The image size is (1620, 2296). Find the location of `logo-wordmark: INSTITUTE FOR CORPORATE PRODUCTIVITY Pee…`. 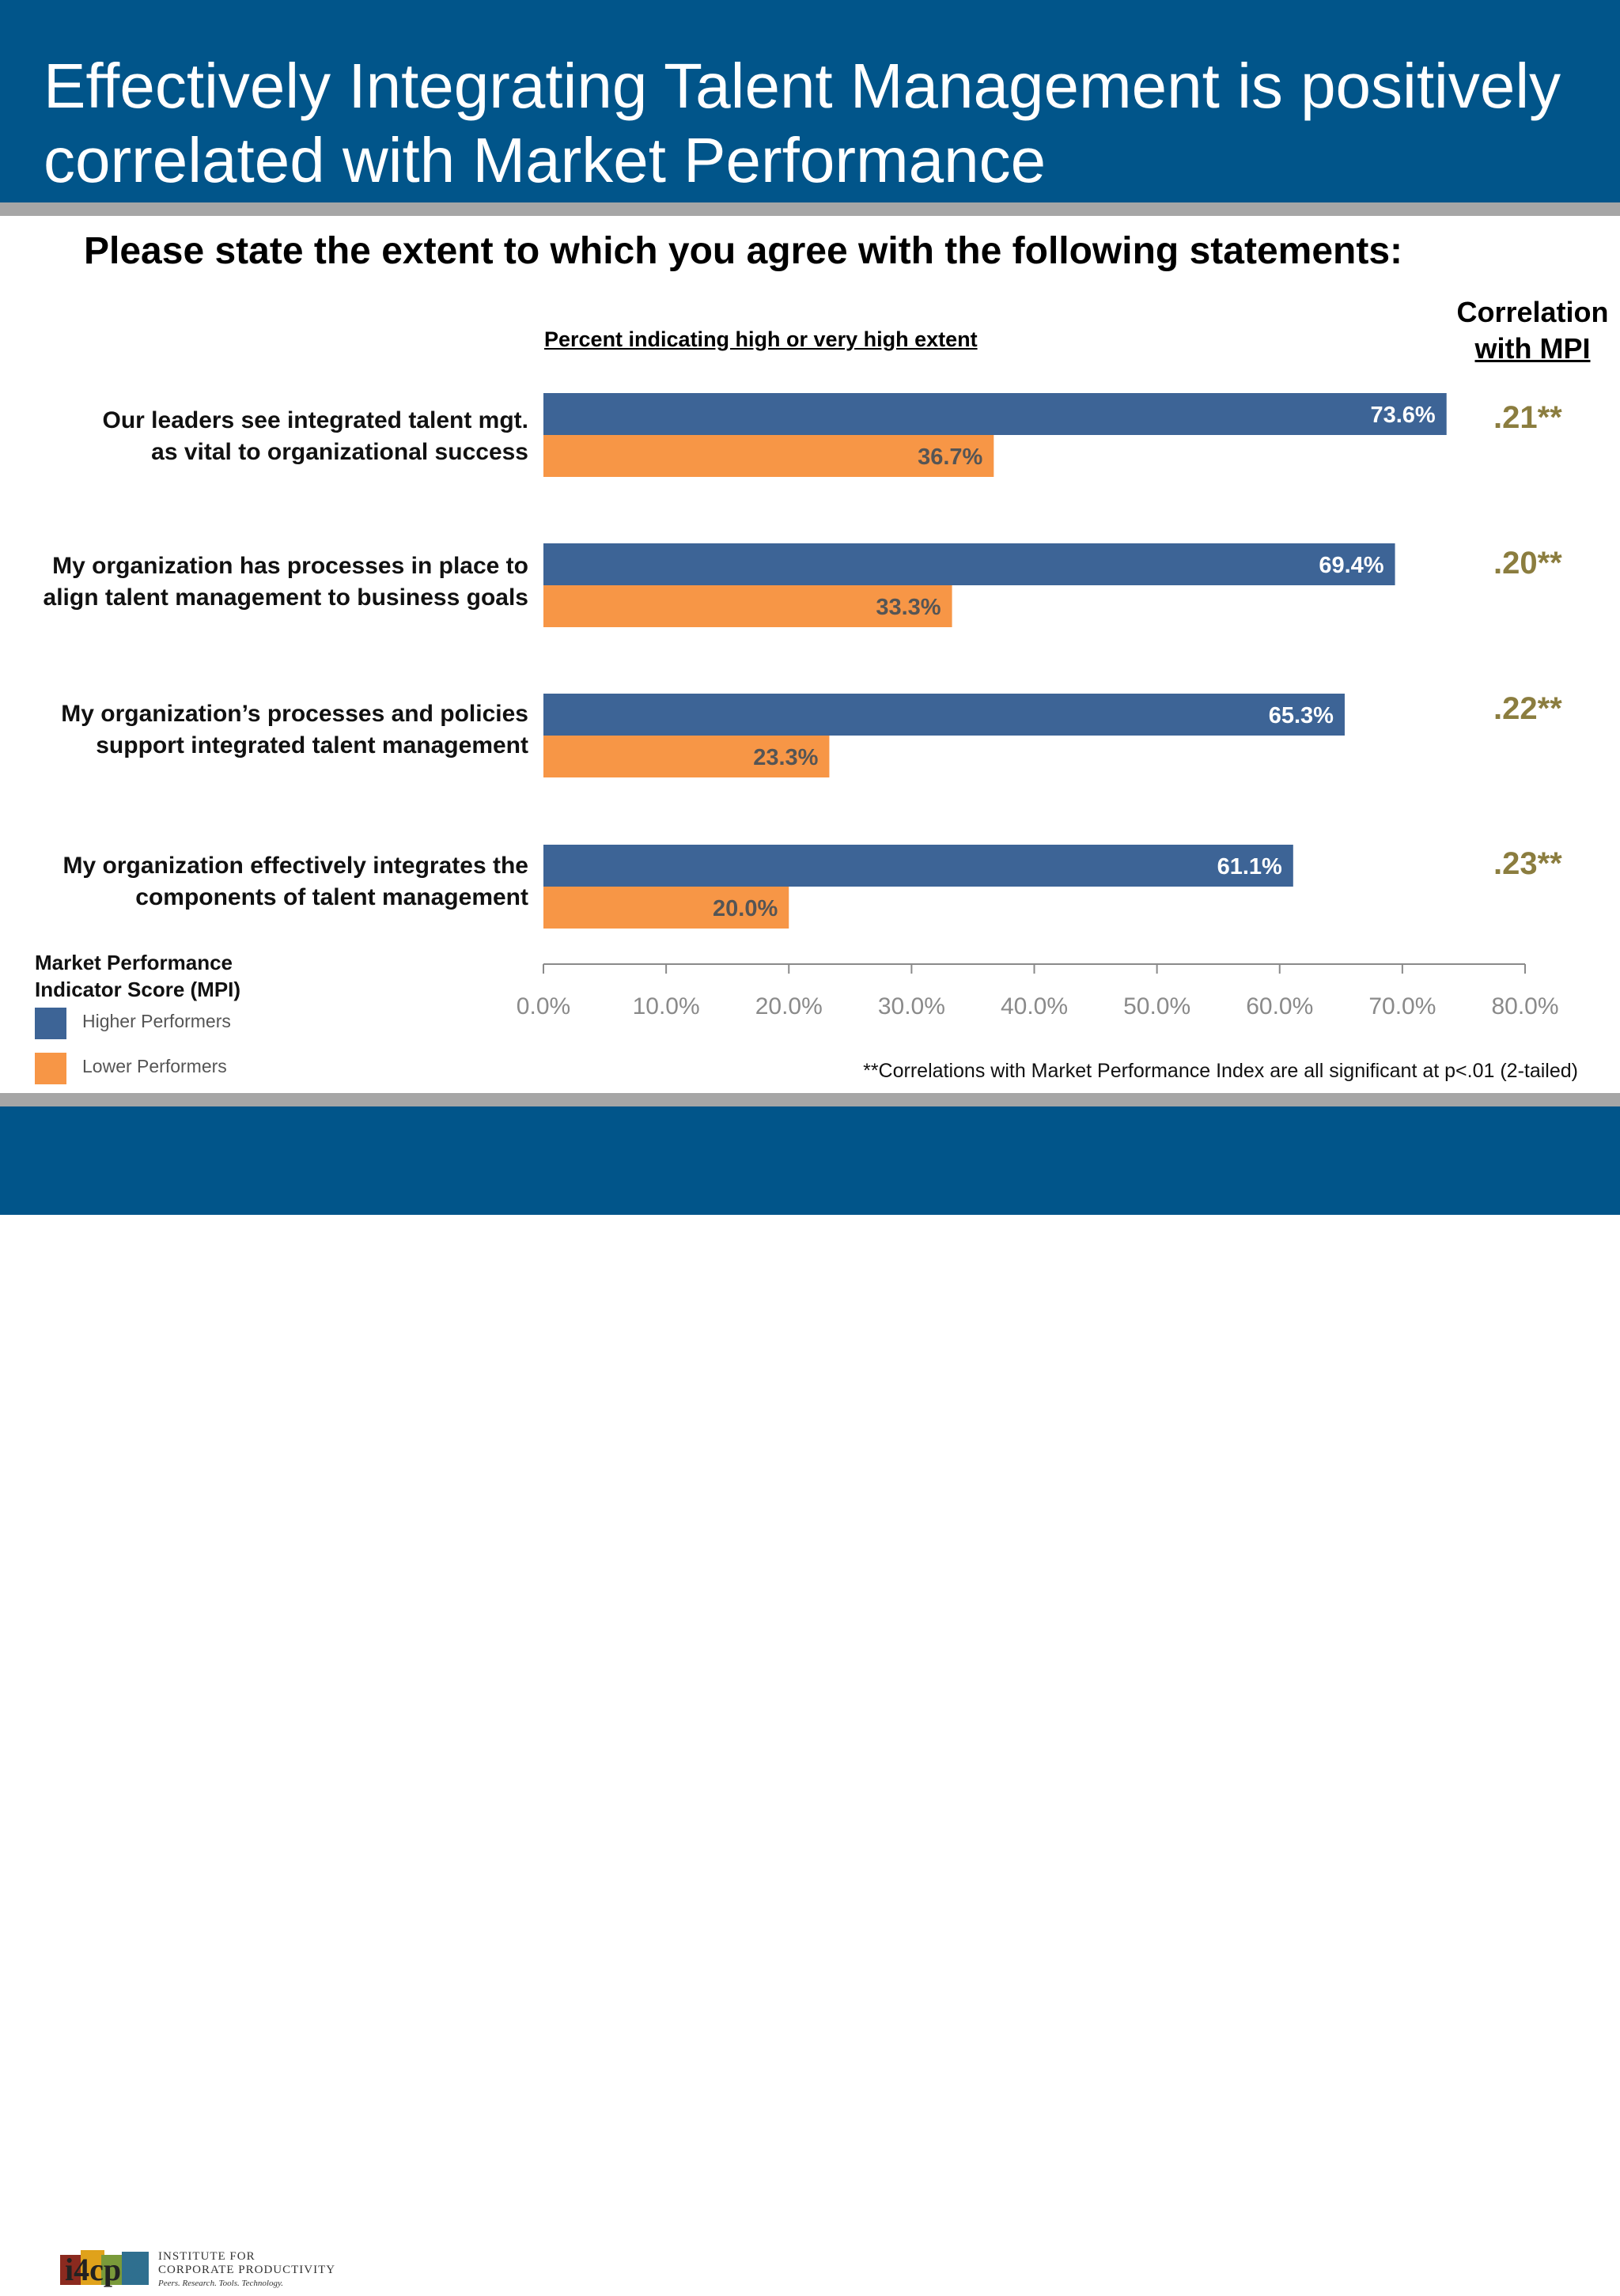

logo-wordmark: INSTITUTE FOR CORPORATE PRODUCTIVITY Pee… is located at coordinates (247, 2269).